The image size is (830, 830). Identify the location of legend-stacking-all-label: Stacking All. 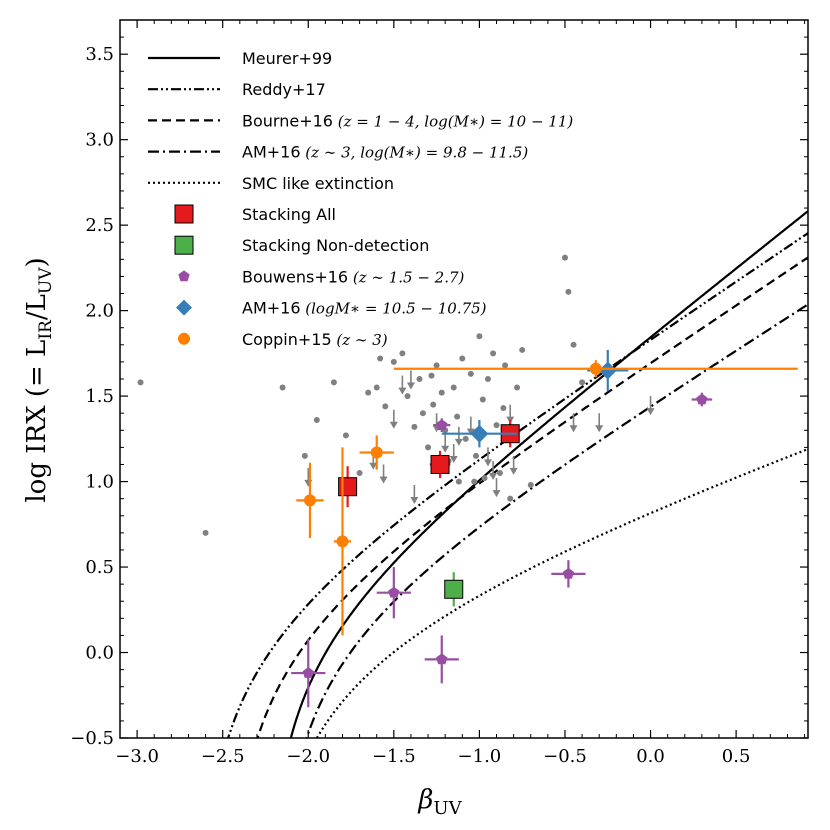
(289, 214).